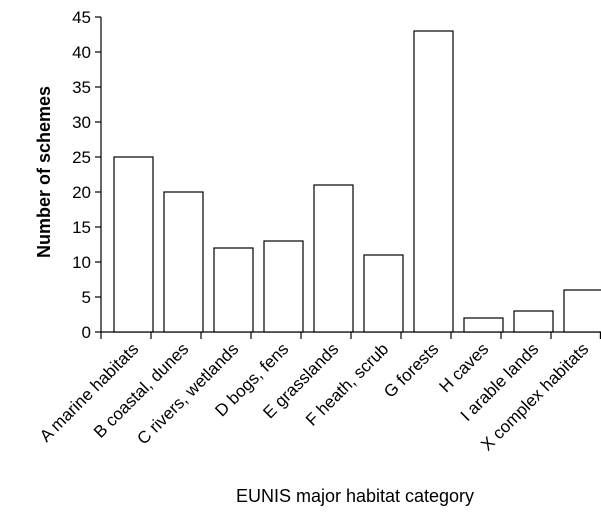 This screenshot has width=601, height=514. Describe the element at coordinates (86, 332) in the screenshot. I see `y-tick-label: 0` at that location.